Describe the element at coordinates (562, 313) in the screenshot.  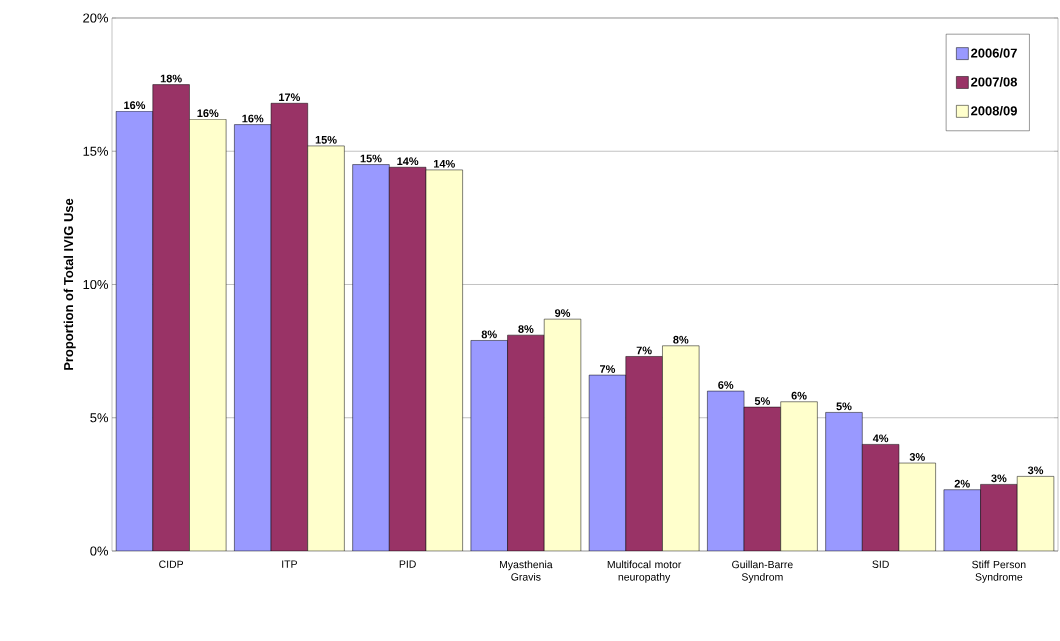
I see `data-label: 9%` at that location.